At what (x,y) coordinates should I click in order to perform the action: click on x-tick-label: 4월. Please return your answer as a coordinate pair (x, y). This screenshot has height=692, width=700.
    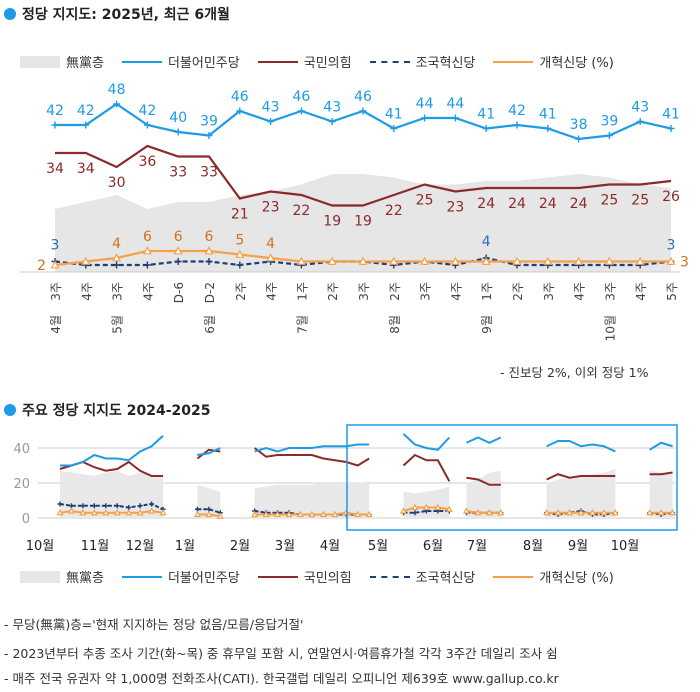
    Looking at the image, I should click on (330, 546).